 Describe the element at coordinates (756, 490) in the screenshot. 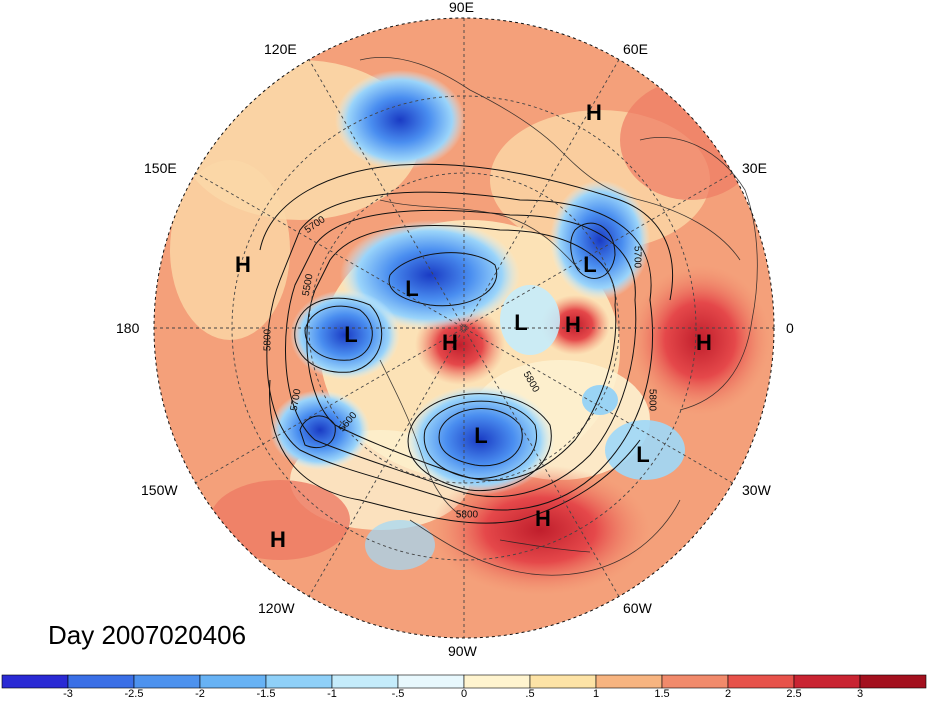

I see `lon-label-30w: 30W` at that location.